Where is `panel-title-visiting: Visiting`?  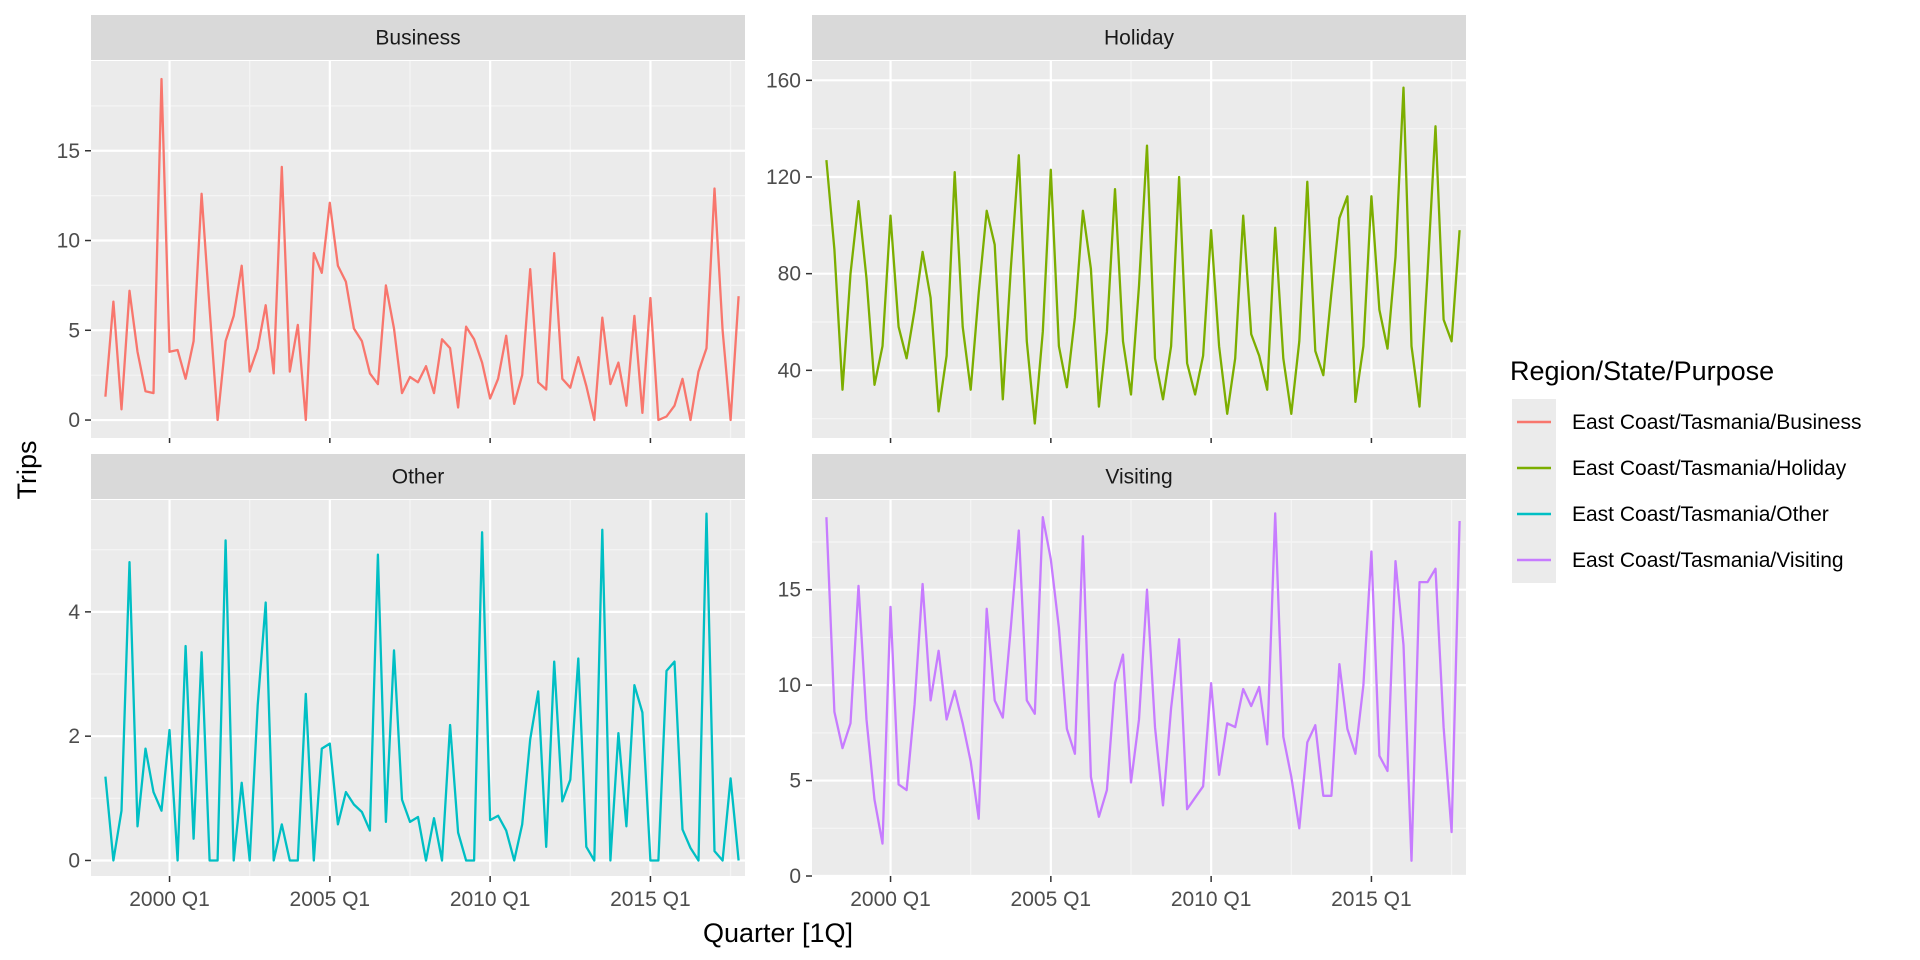
panel-title-visiting: Visiting is located at coordinates (1138, 477).